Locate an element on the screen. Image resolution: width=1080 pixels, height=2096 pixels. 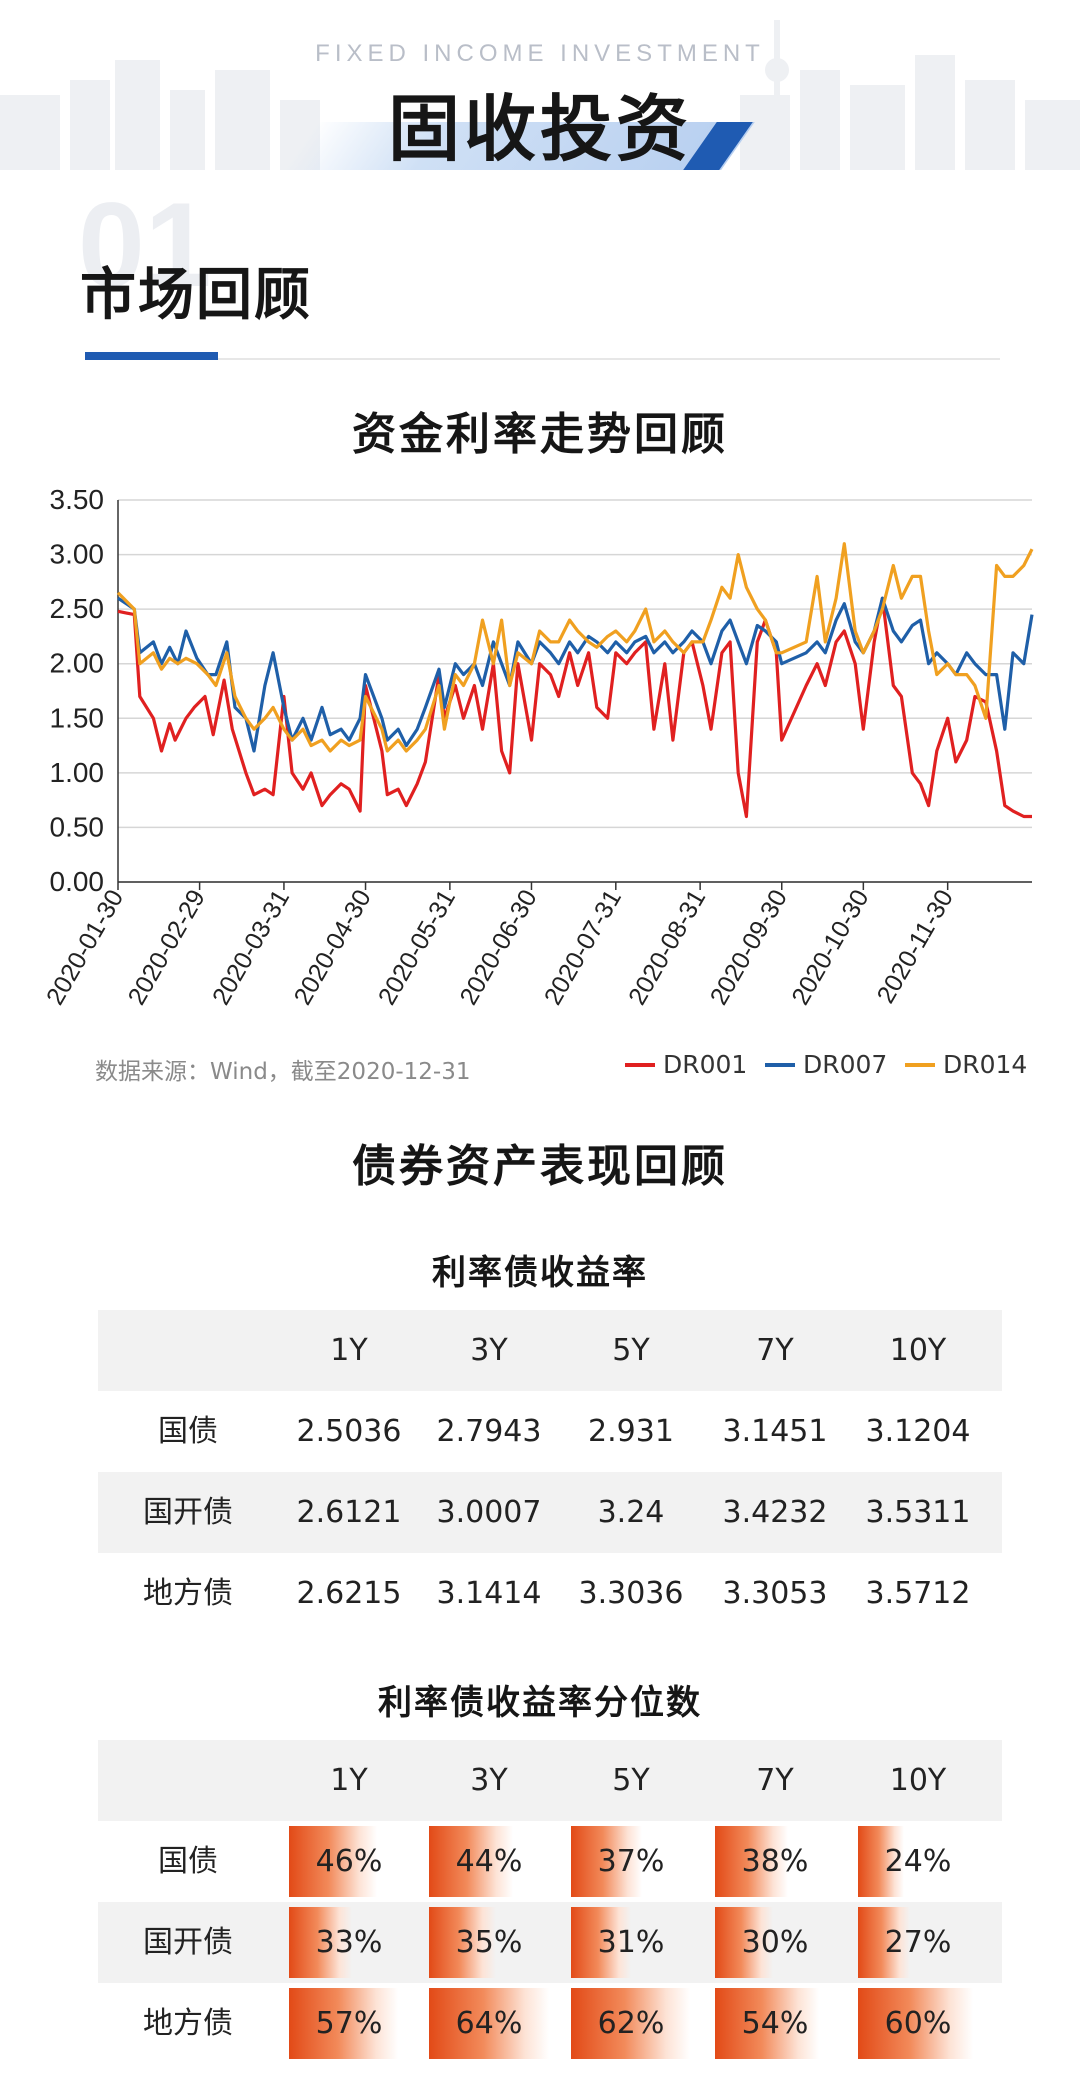
table-cell: 2.7943 is located at coordinates (489, 1431).